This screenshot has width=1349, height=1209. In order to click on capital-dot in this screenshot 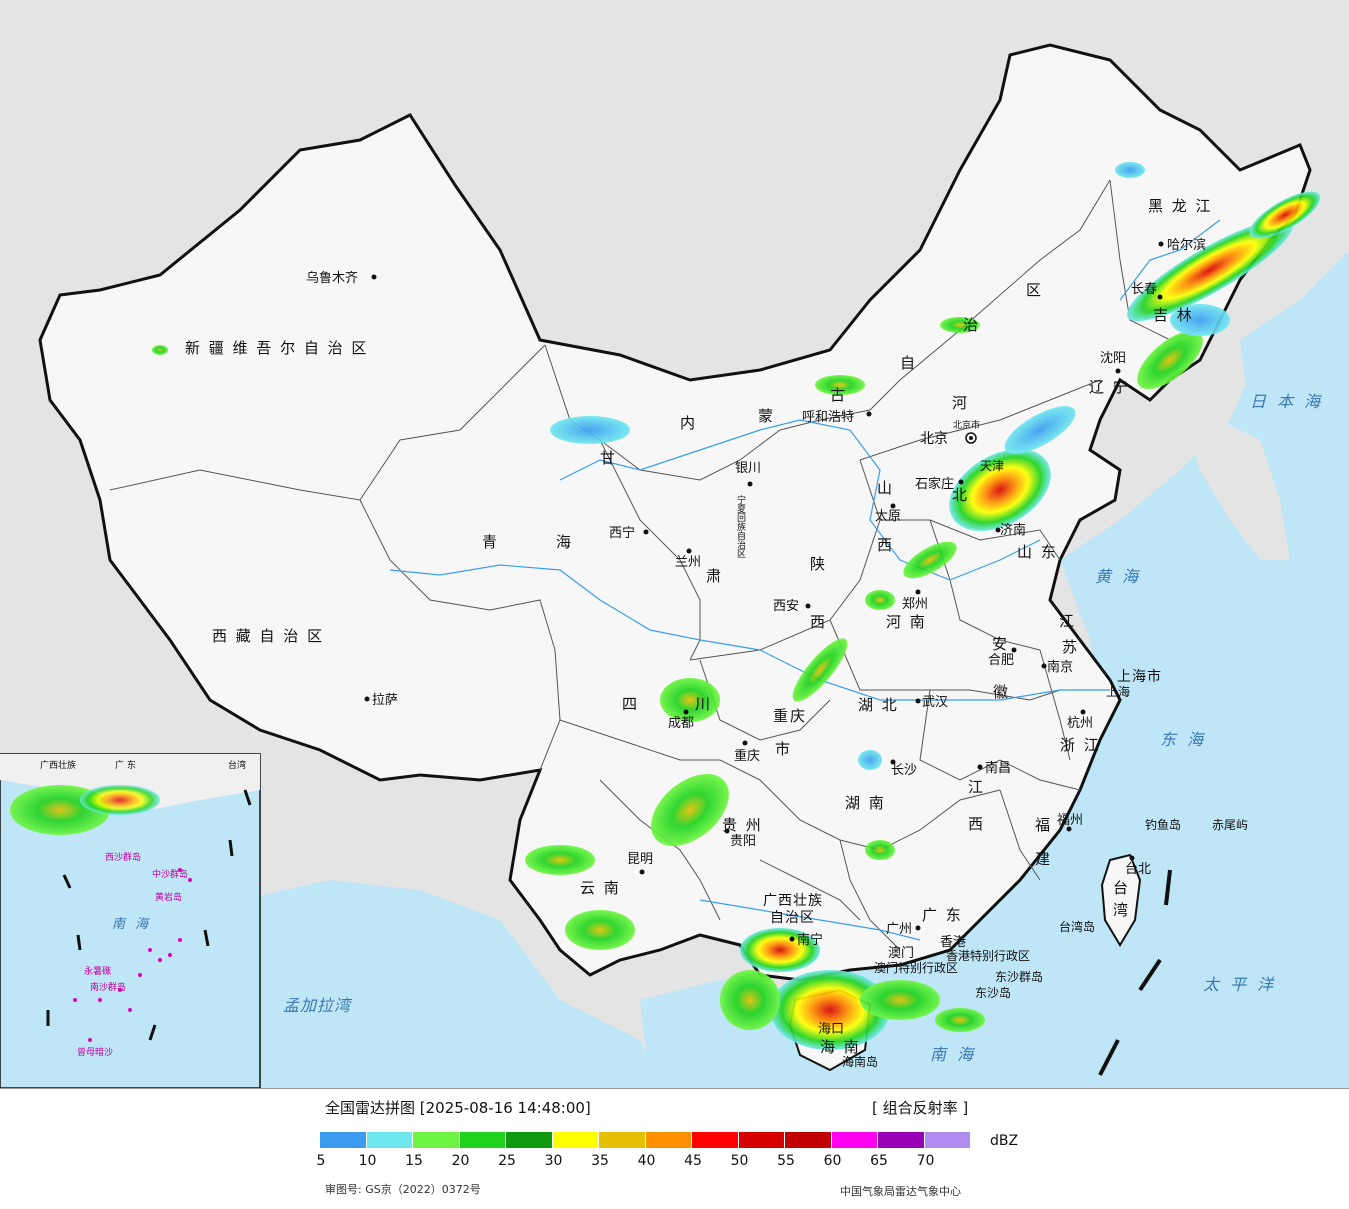, I will do `click(971, 438)`.